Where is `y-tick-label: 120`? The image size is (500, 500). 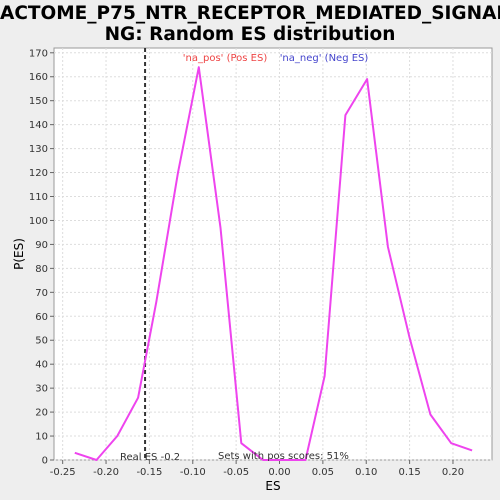 y-tick-label: 120 is located at coordinates (38, 173).